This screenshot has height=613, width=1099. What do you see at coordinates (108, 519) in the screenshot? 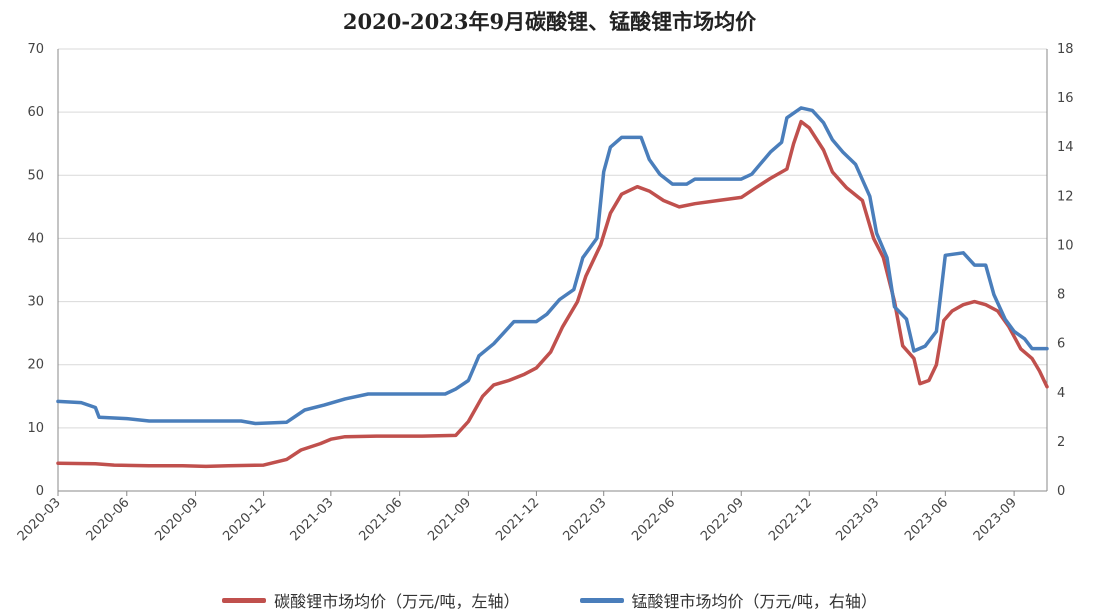
I see `x-tick-label: 2020-06` at bounding box center [108, 519].